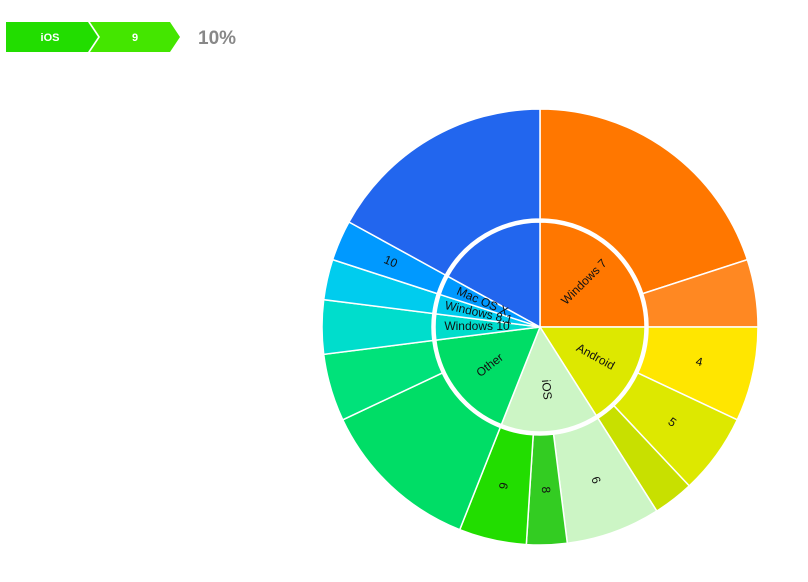 The width and height of the screenshot is (808, 582). What do you see at coordinates (546, 489) in the screenshot?
I see `label-ring2-8-6: 8` at bounding box center [546, 489].